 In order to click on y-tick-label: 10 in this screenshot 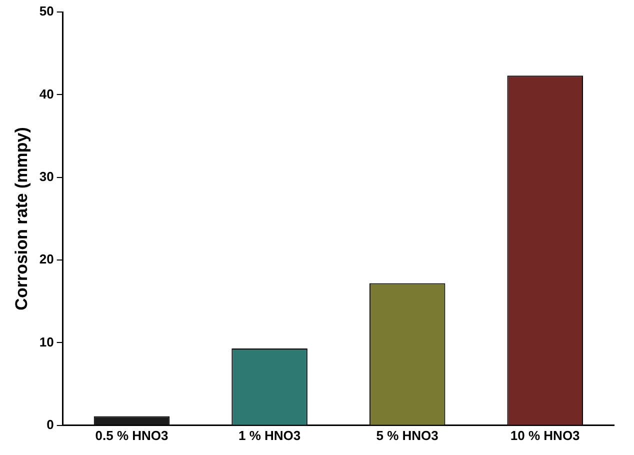, I will do `click(46, 342)`.